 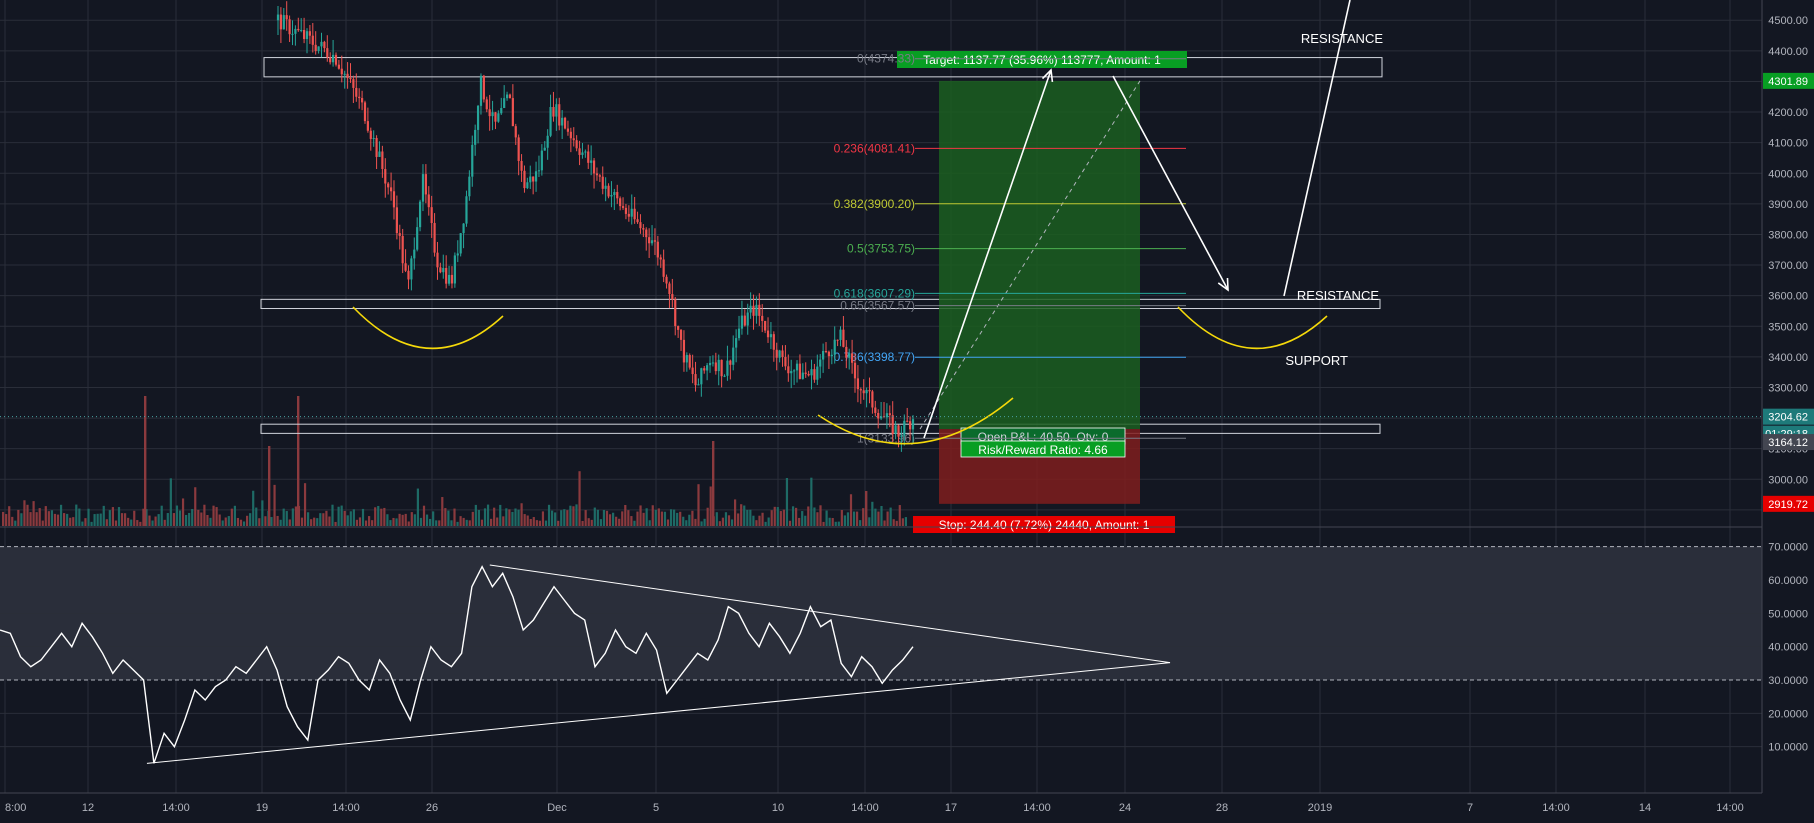 I want to click on rr-label: Risk/Reward Ratio: 4.66, so click(x=1043, y=450).